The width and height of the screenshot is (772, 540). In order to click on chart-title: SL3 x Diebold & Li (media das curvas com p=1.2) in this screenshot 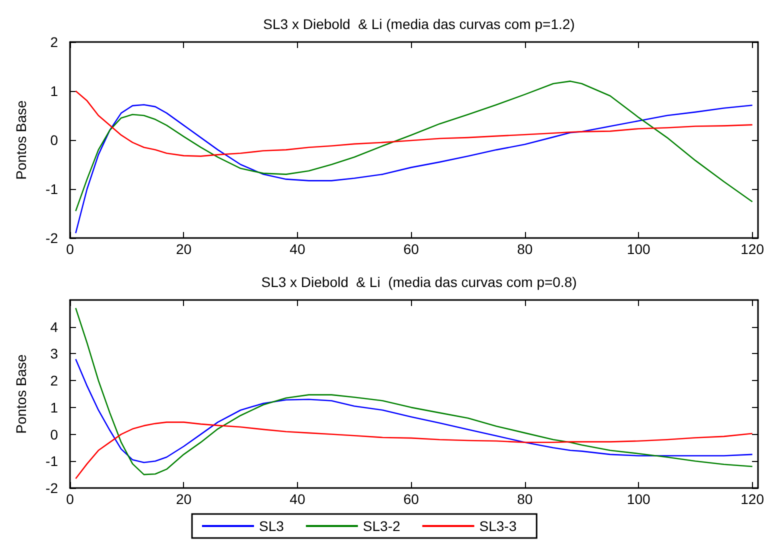, I will do `click(419, 24)`.